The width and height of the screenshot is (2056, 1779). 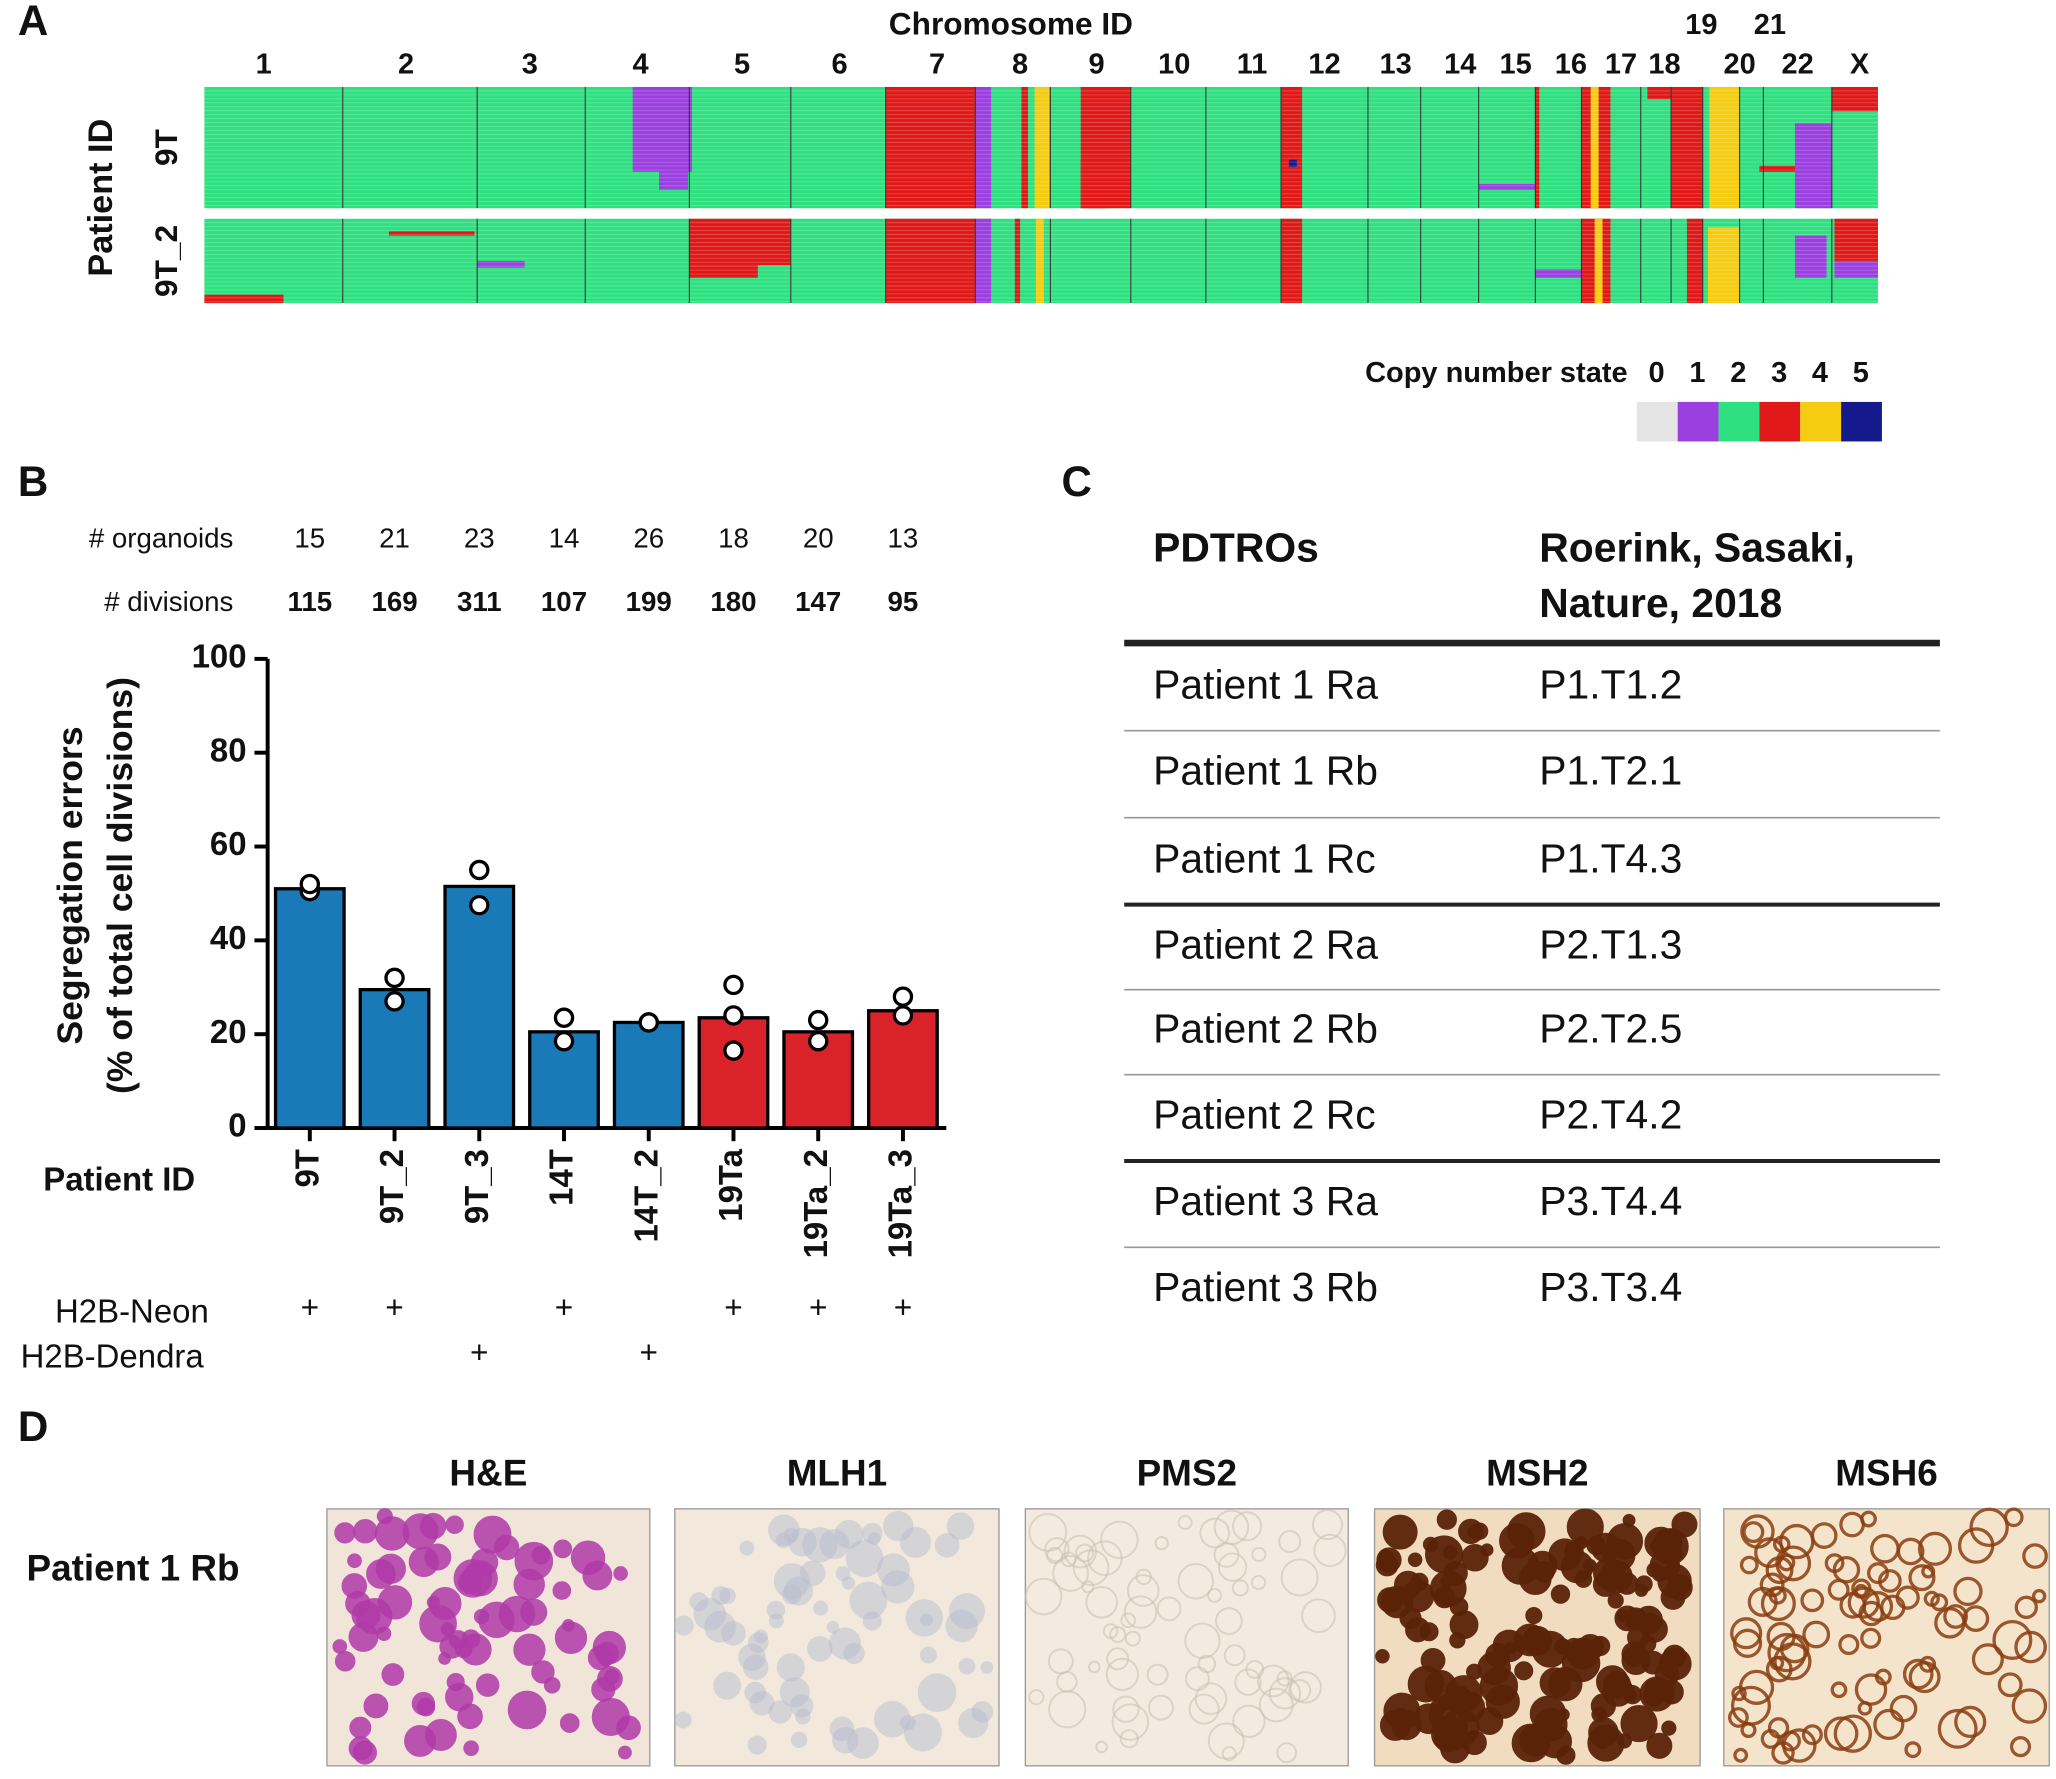 What do you see at coordinates (1664, 65) in the screenshot?
I see `chromosome-label: 18` at bounding box center [1664, 65].